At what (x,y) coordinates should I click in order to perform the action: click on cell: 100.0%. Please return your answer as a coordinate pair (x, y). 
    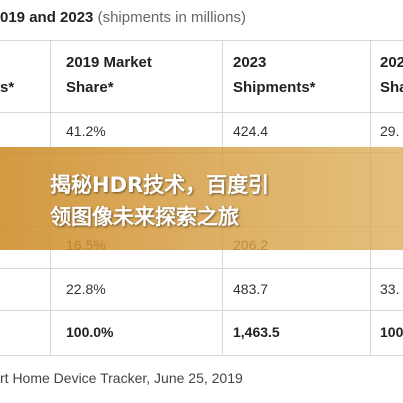
    Looking at the image, I should click on (90, 332).